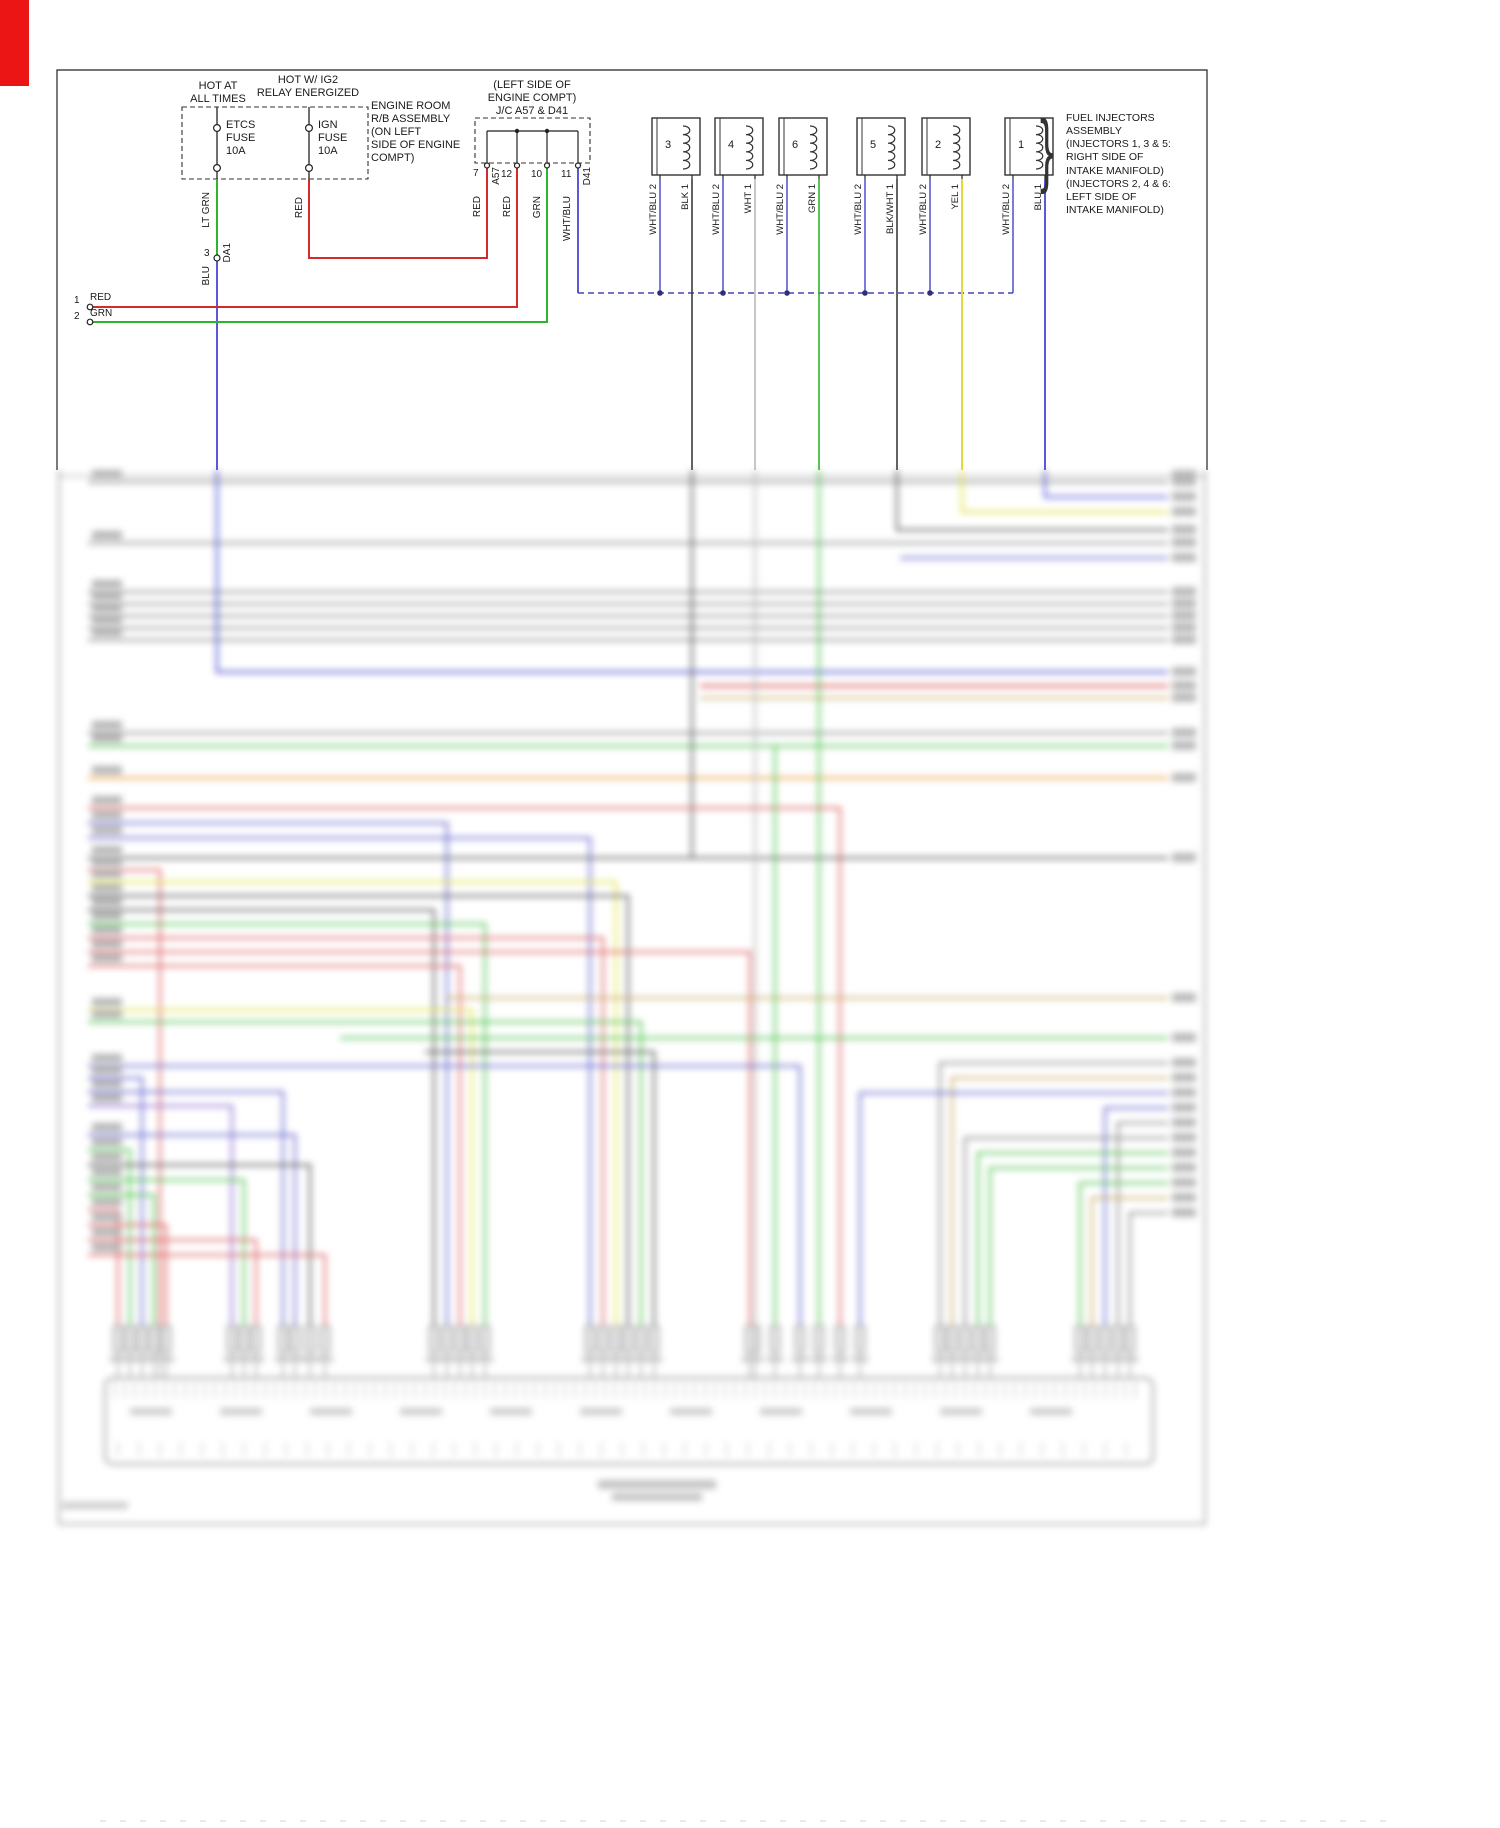 The image size is (1500, 1828). I want to click on blurred-footnote, so click(95, 1505).